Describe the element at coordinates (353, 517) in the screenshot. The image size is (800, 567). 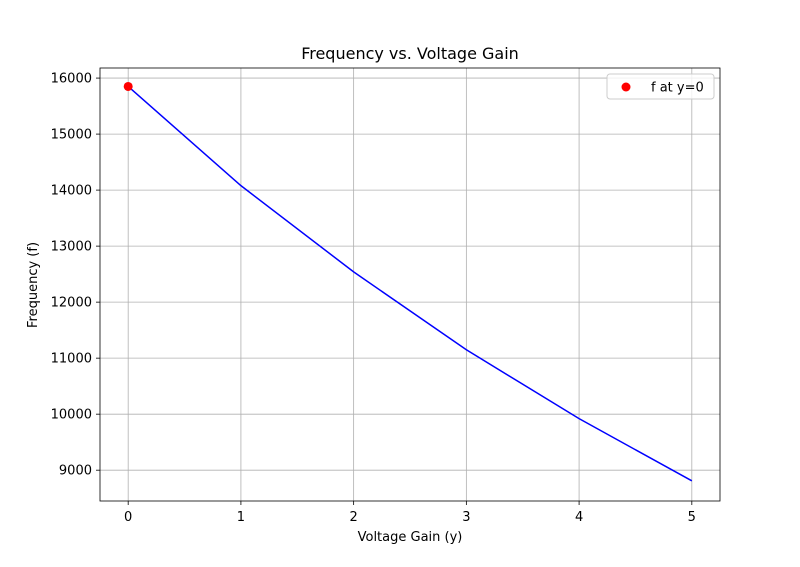
I see `x-tick-label: 2` at that location.